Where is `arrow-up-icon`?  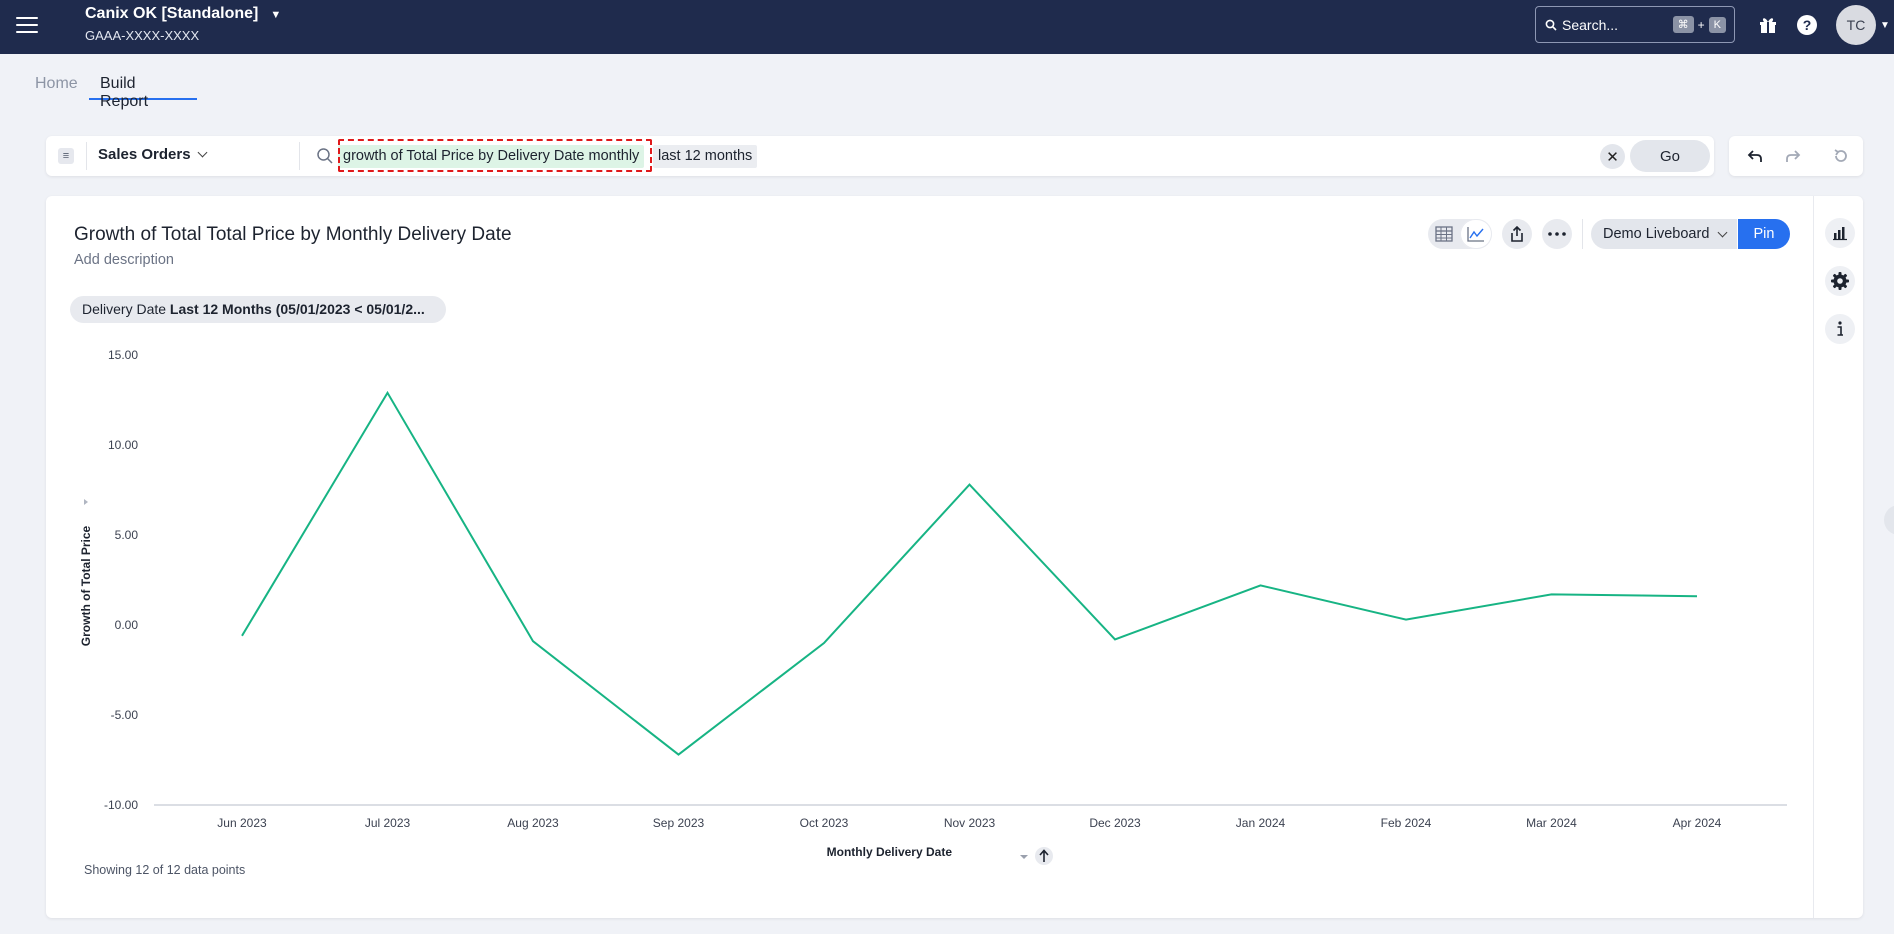
arrow-up-icon is located at coordinates (1044, 855).